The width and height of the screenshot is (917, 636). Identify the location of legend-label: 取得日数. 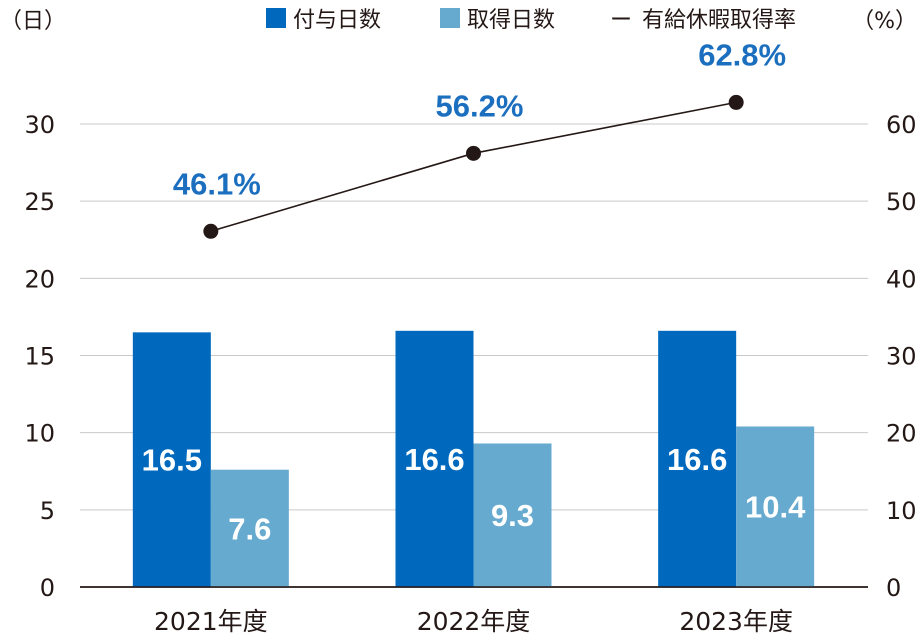
(511, 20).